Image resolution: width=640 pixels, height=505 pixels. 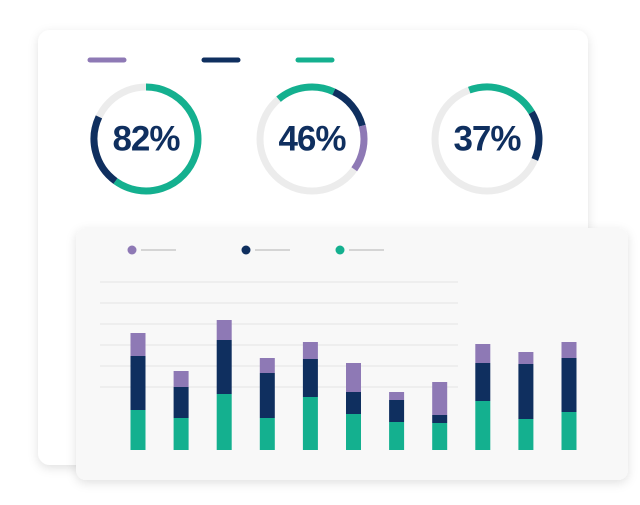 I want to click on donut-label: 37%, so click(x=487, y=139).